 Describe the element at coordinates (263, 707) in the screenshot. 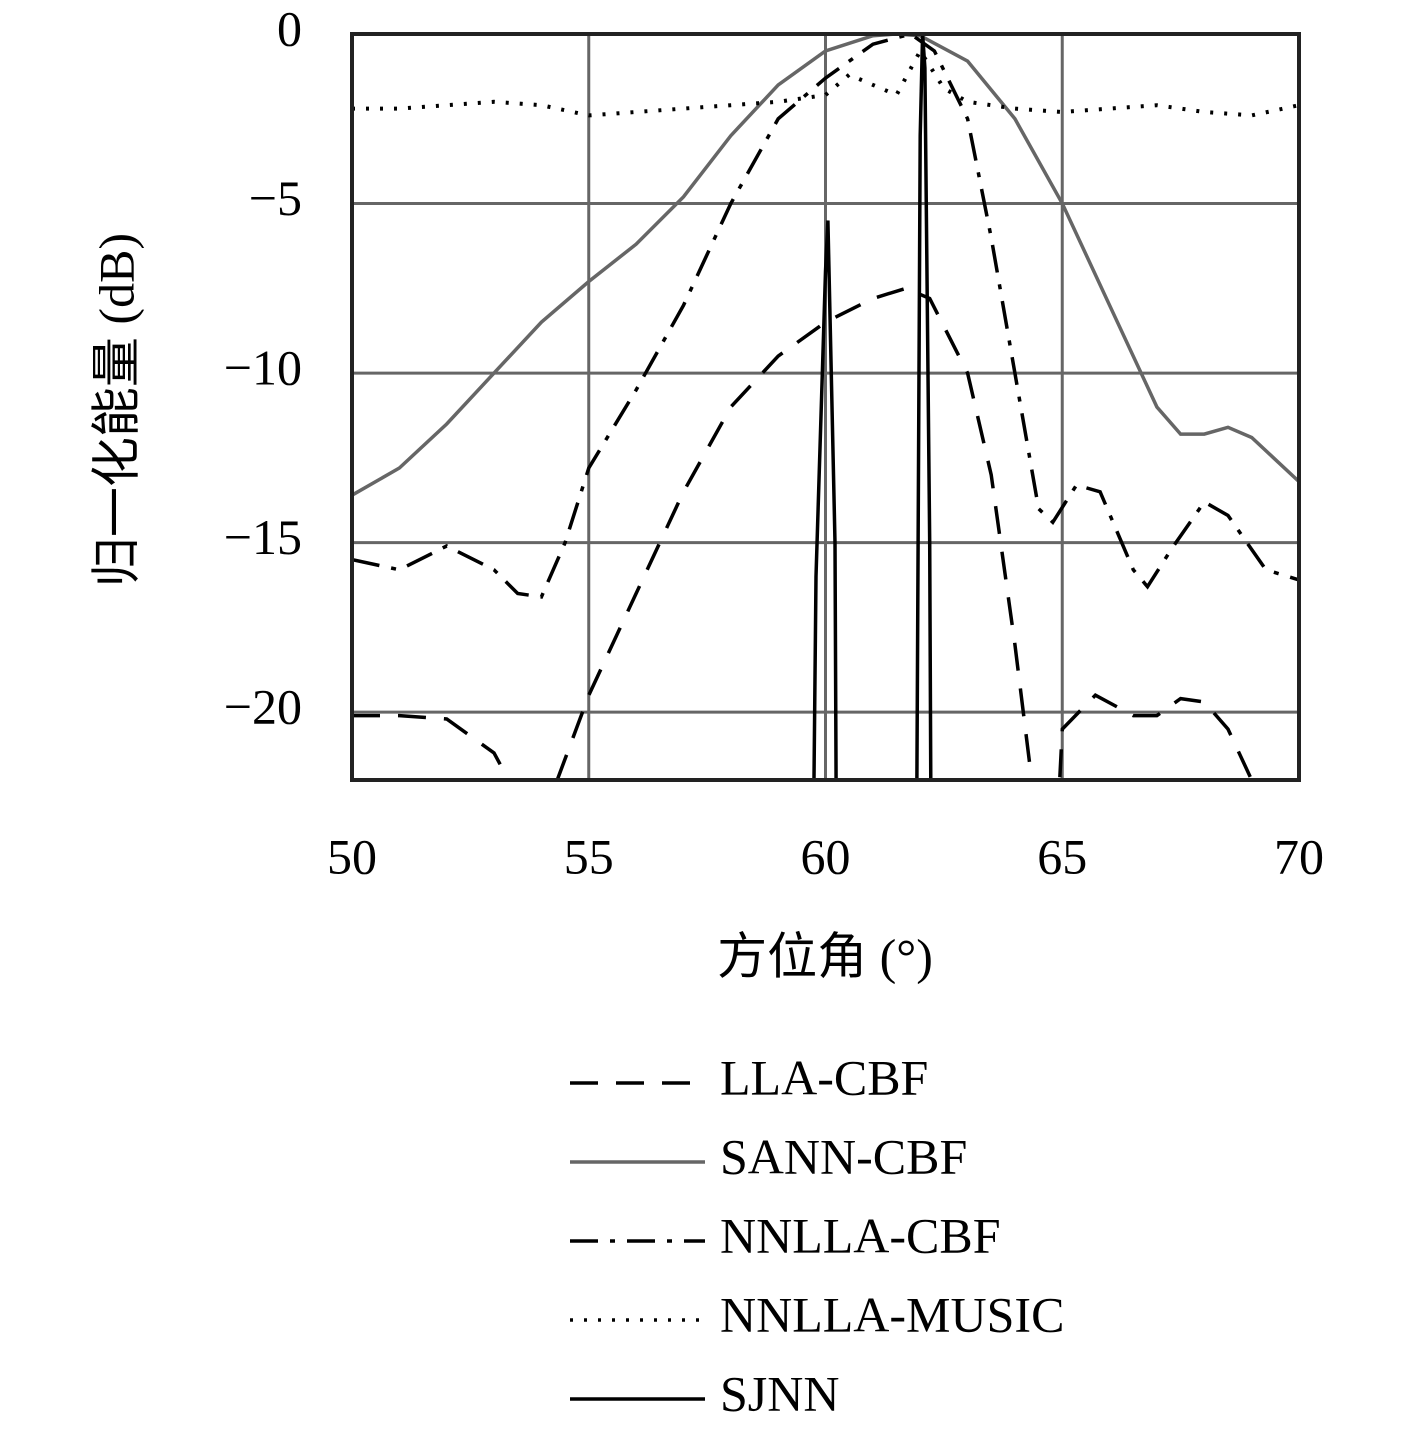

I see `y-tick-label: −20` at that location.